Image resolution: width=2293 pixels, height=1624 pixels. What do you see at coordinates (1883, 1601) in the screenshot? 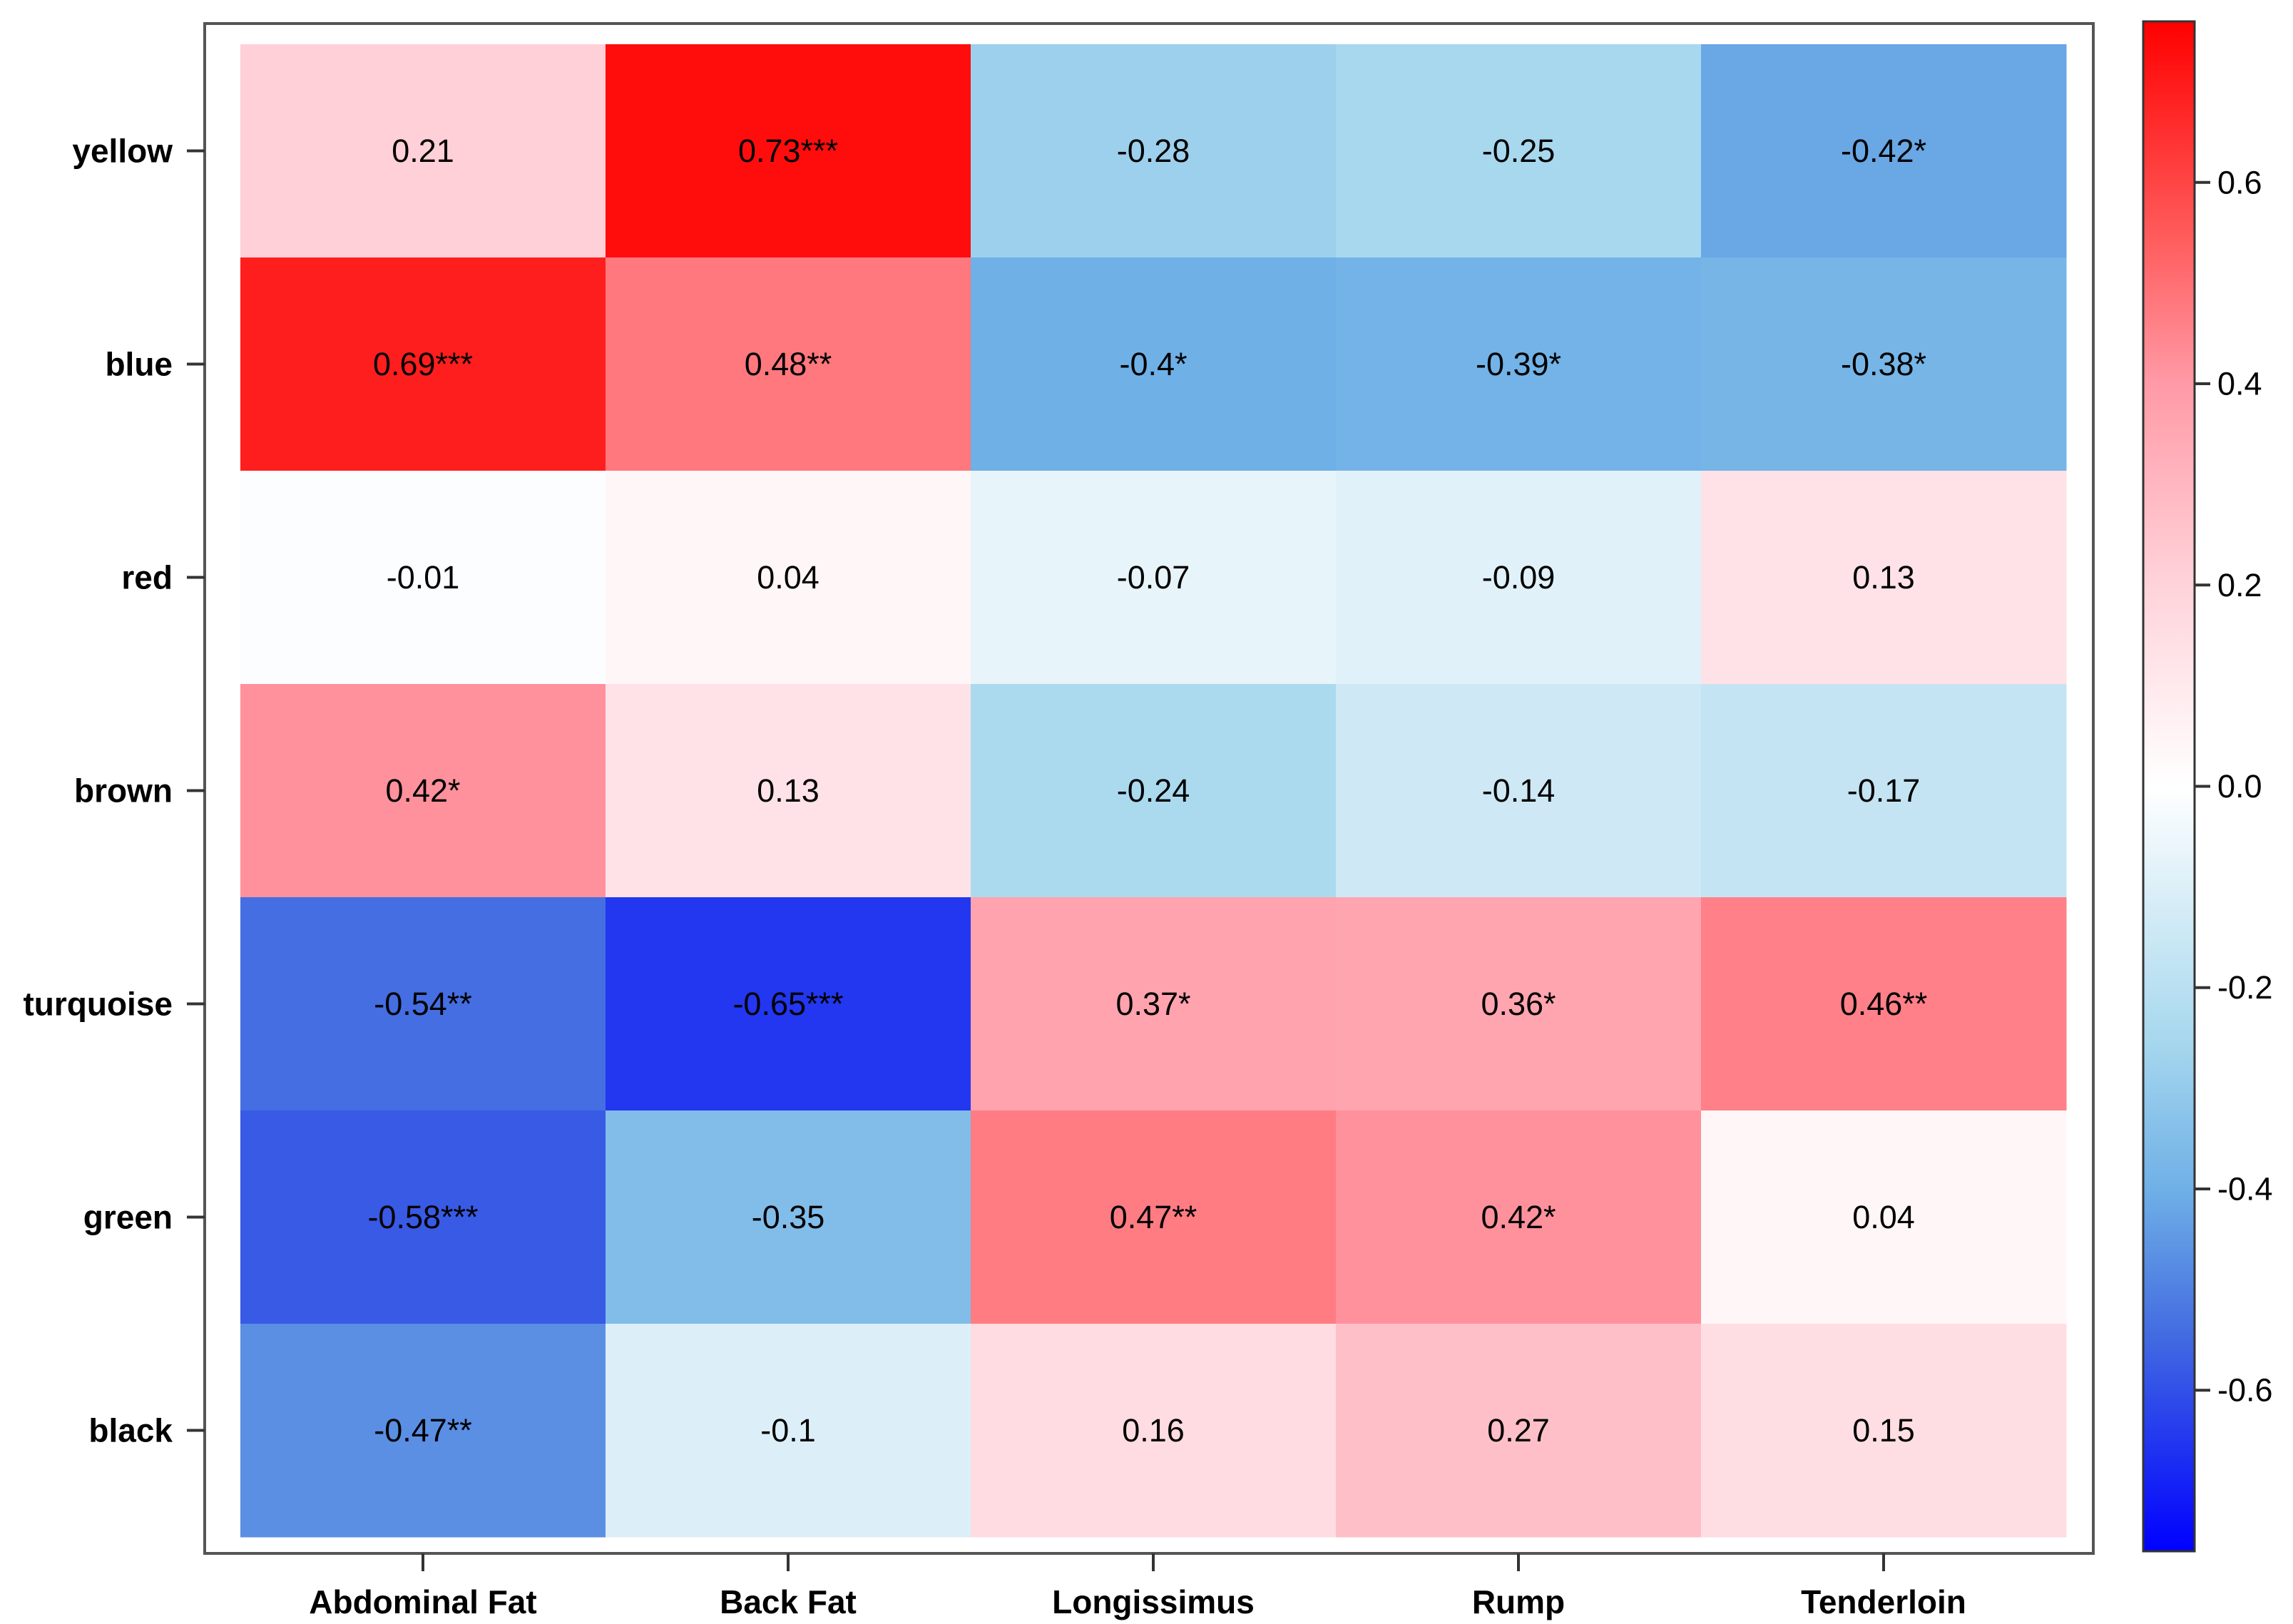
I see `column-label: Tenderloin` at bounding box center [1883, 1601].